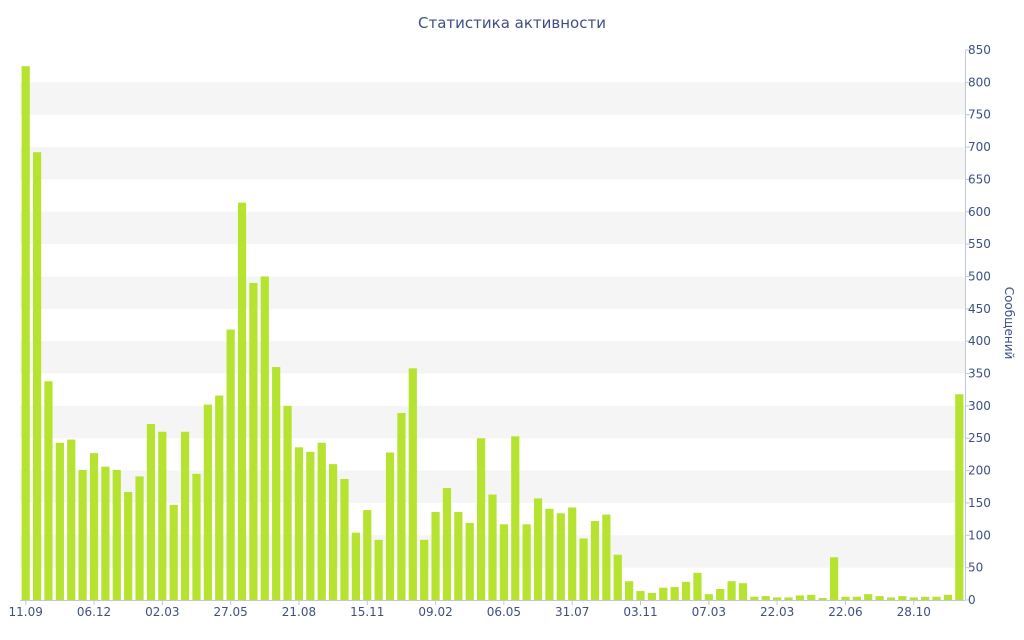 The height and width of the screenshot is (640, 1024). What do you see at coordinates (979, 212) in the screenshot?
I see `y-tick-label: 600` at bounding box center [979, 212].